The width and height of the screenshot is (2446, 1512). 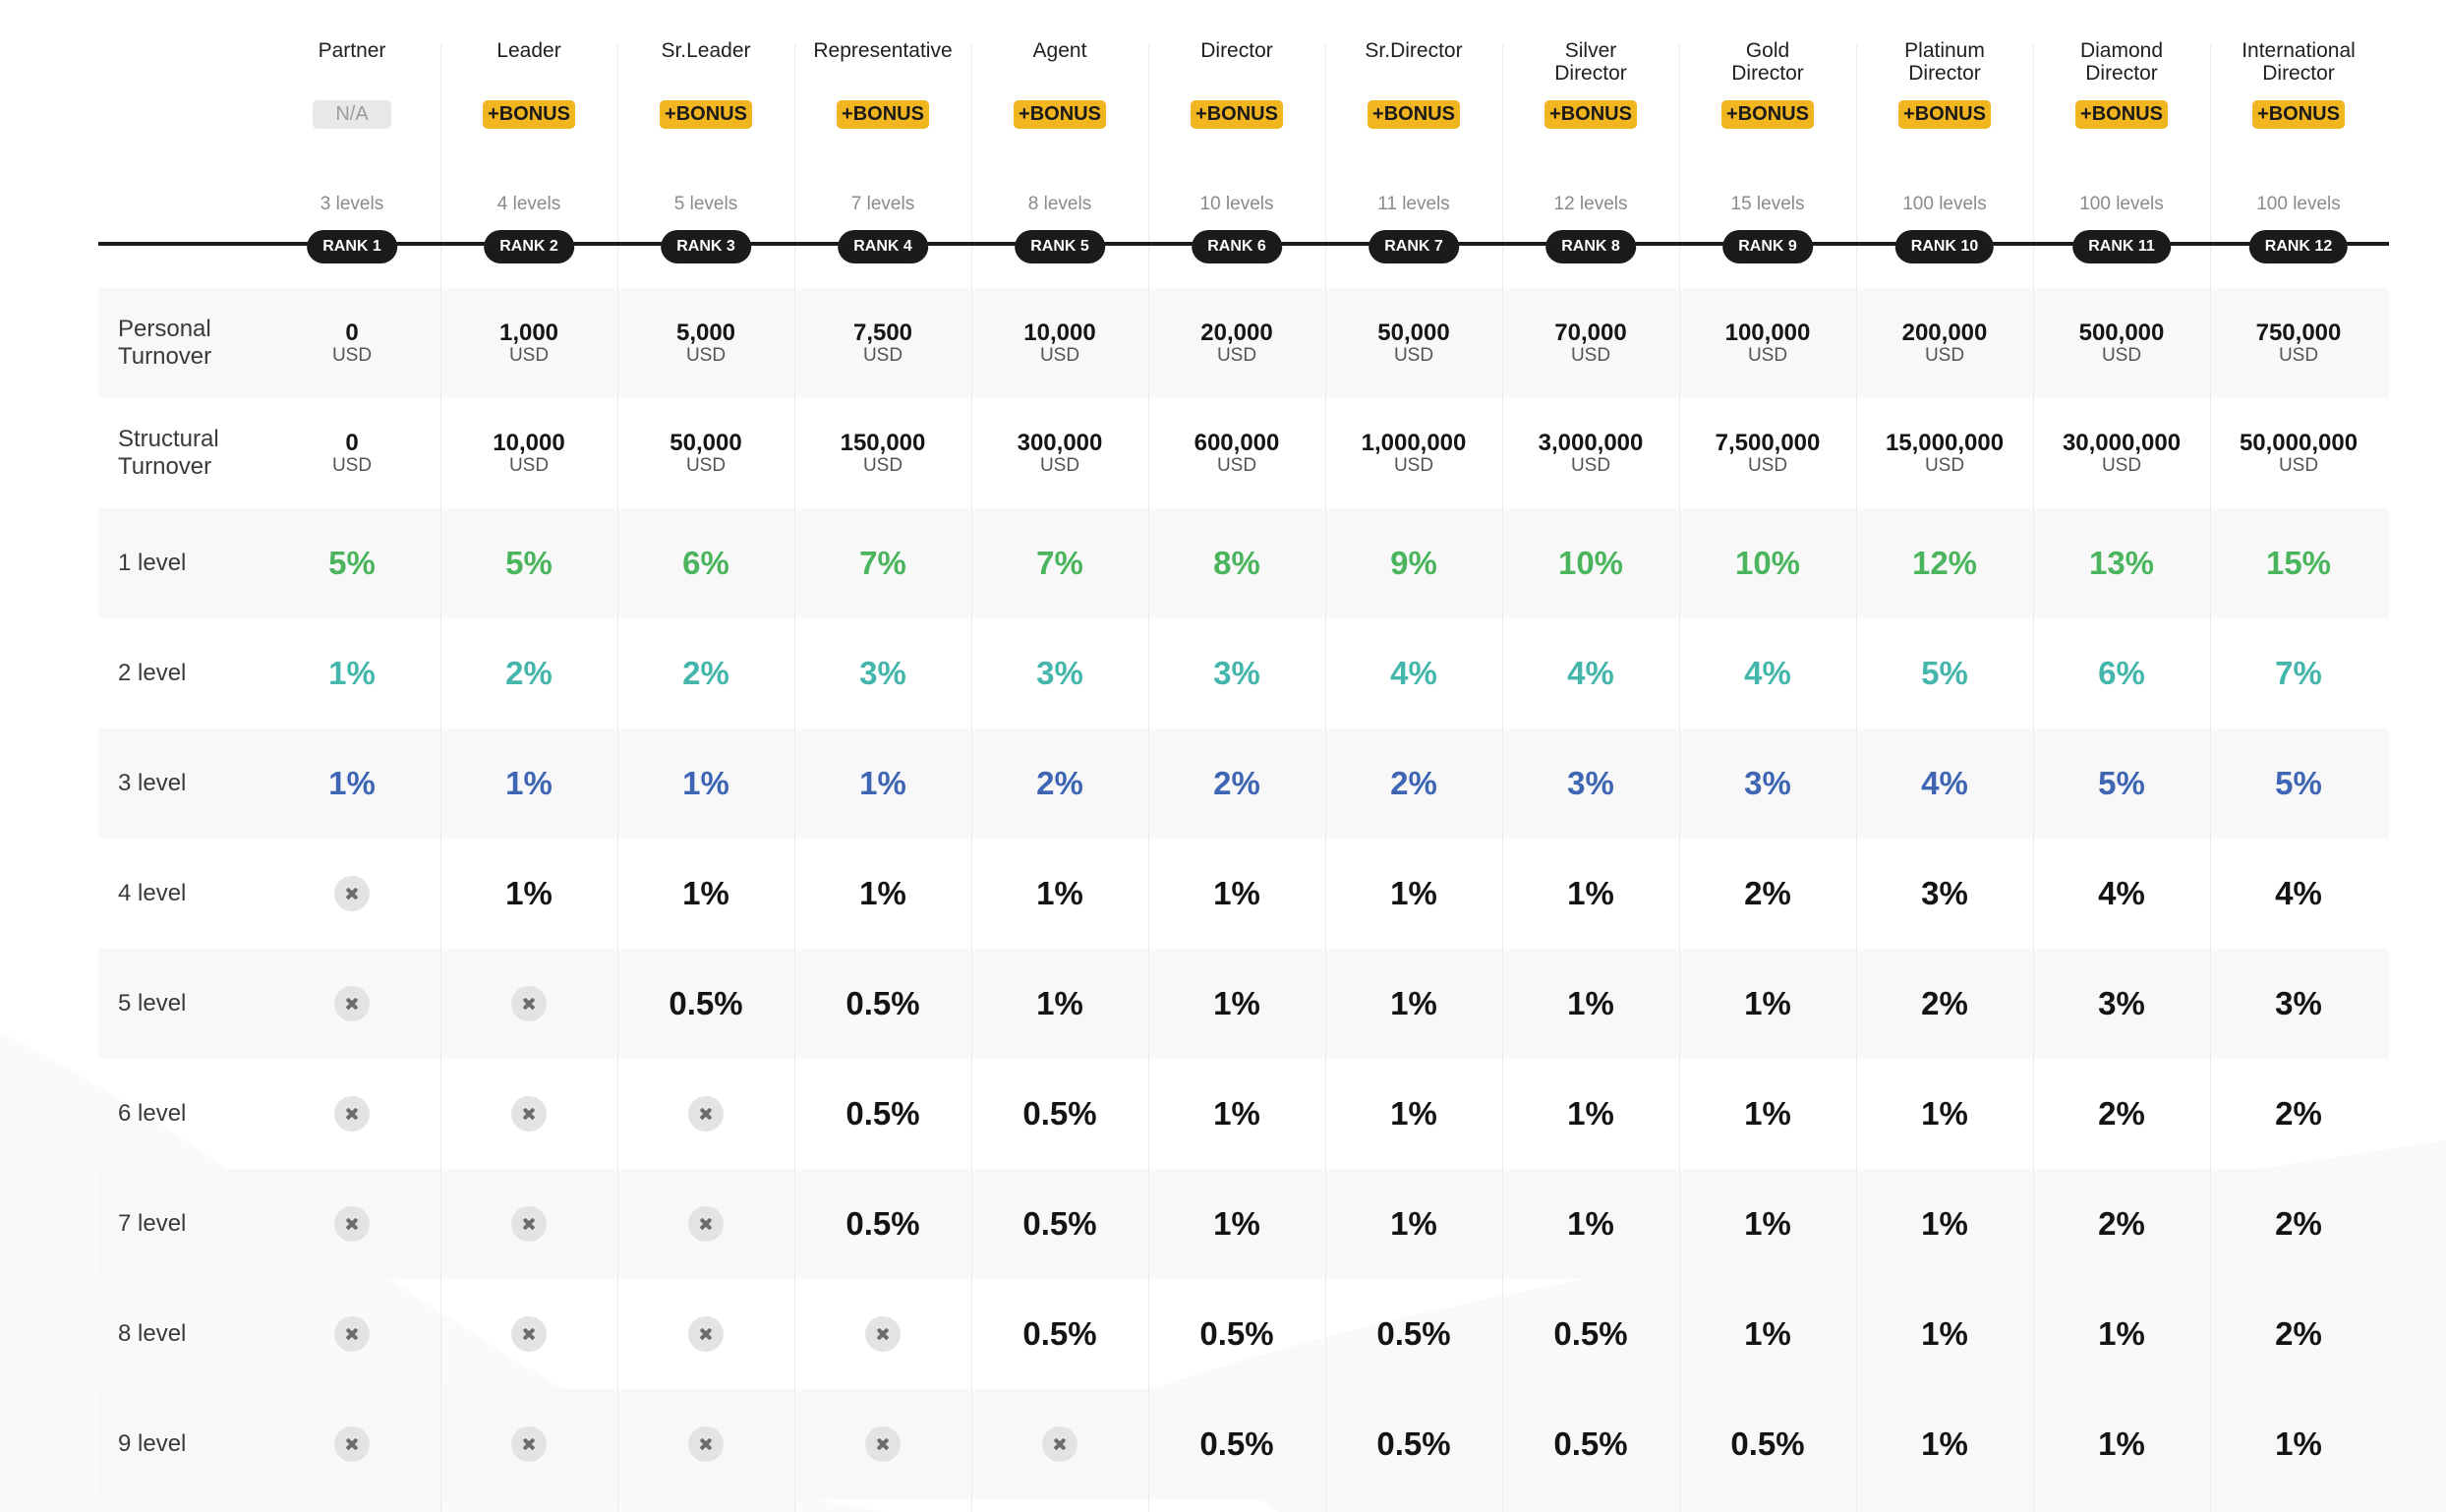 I want to click on rank-pill: RANK 4, so click(x=883, y=246).